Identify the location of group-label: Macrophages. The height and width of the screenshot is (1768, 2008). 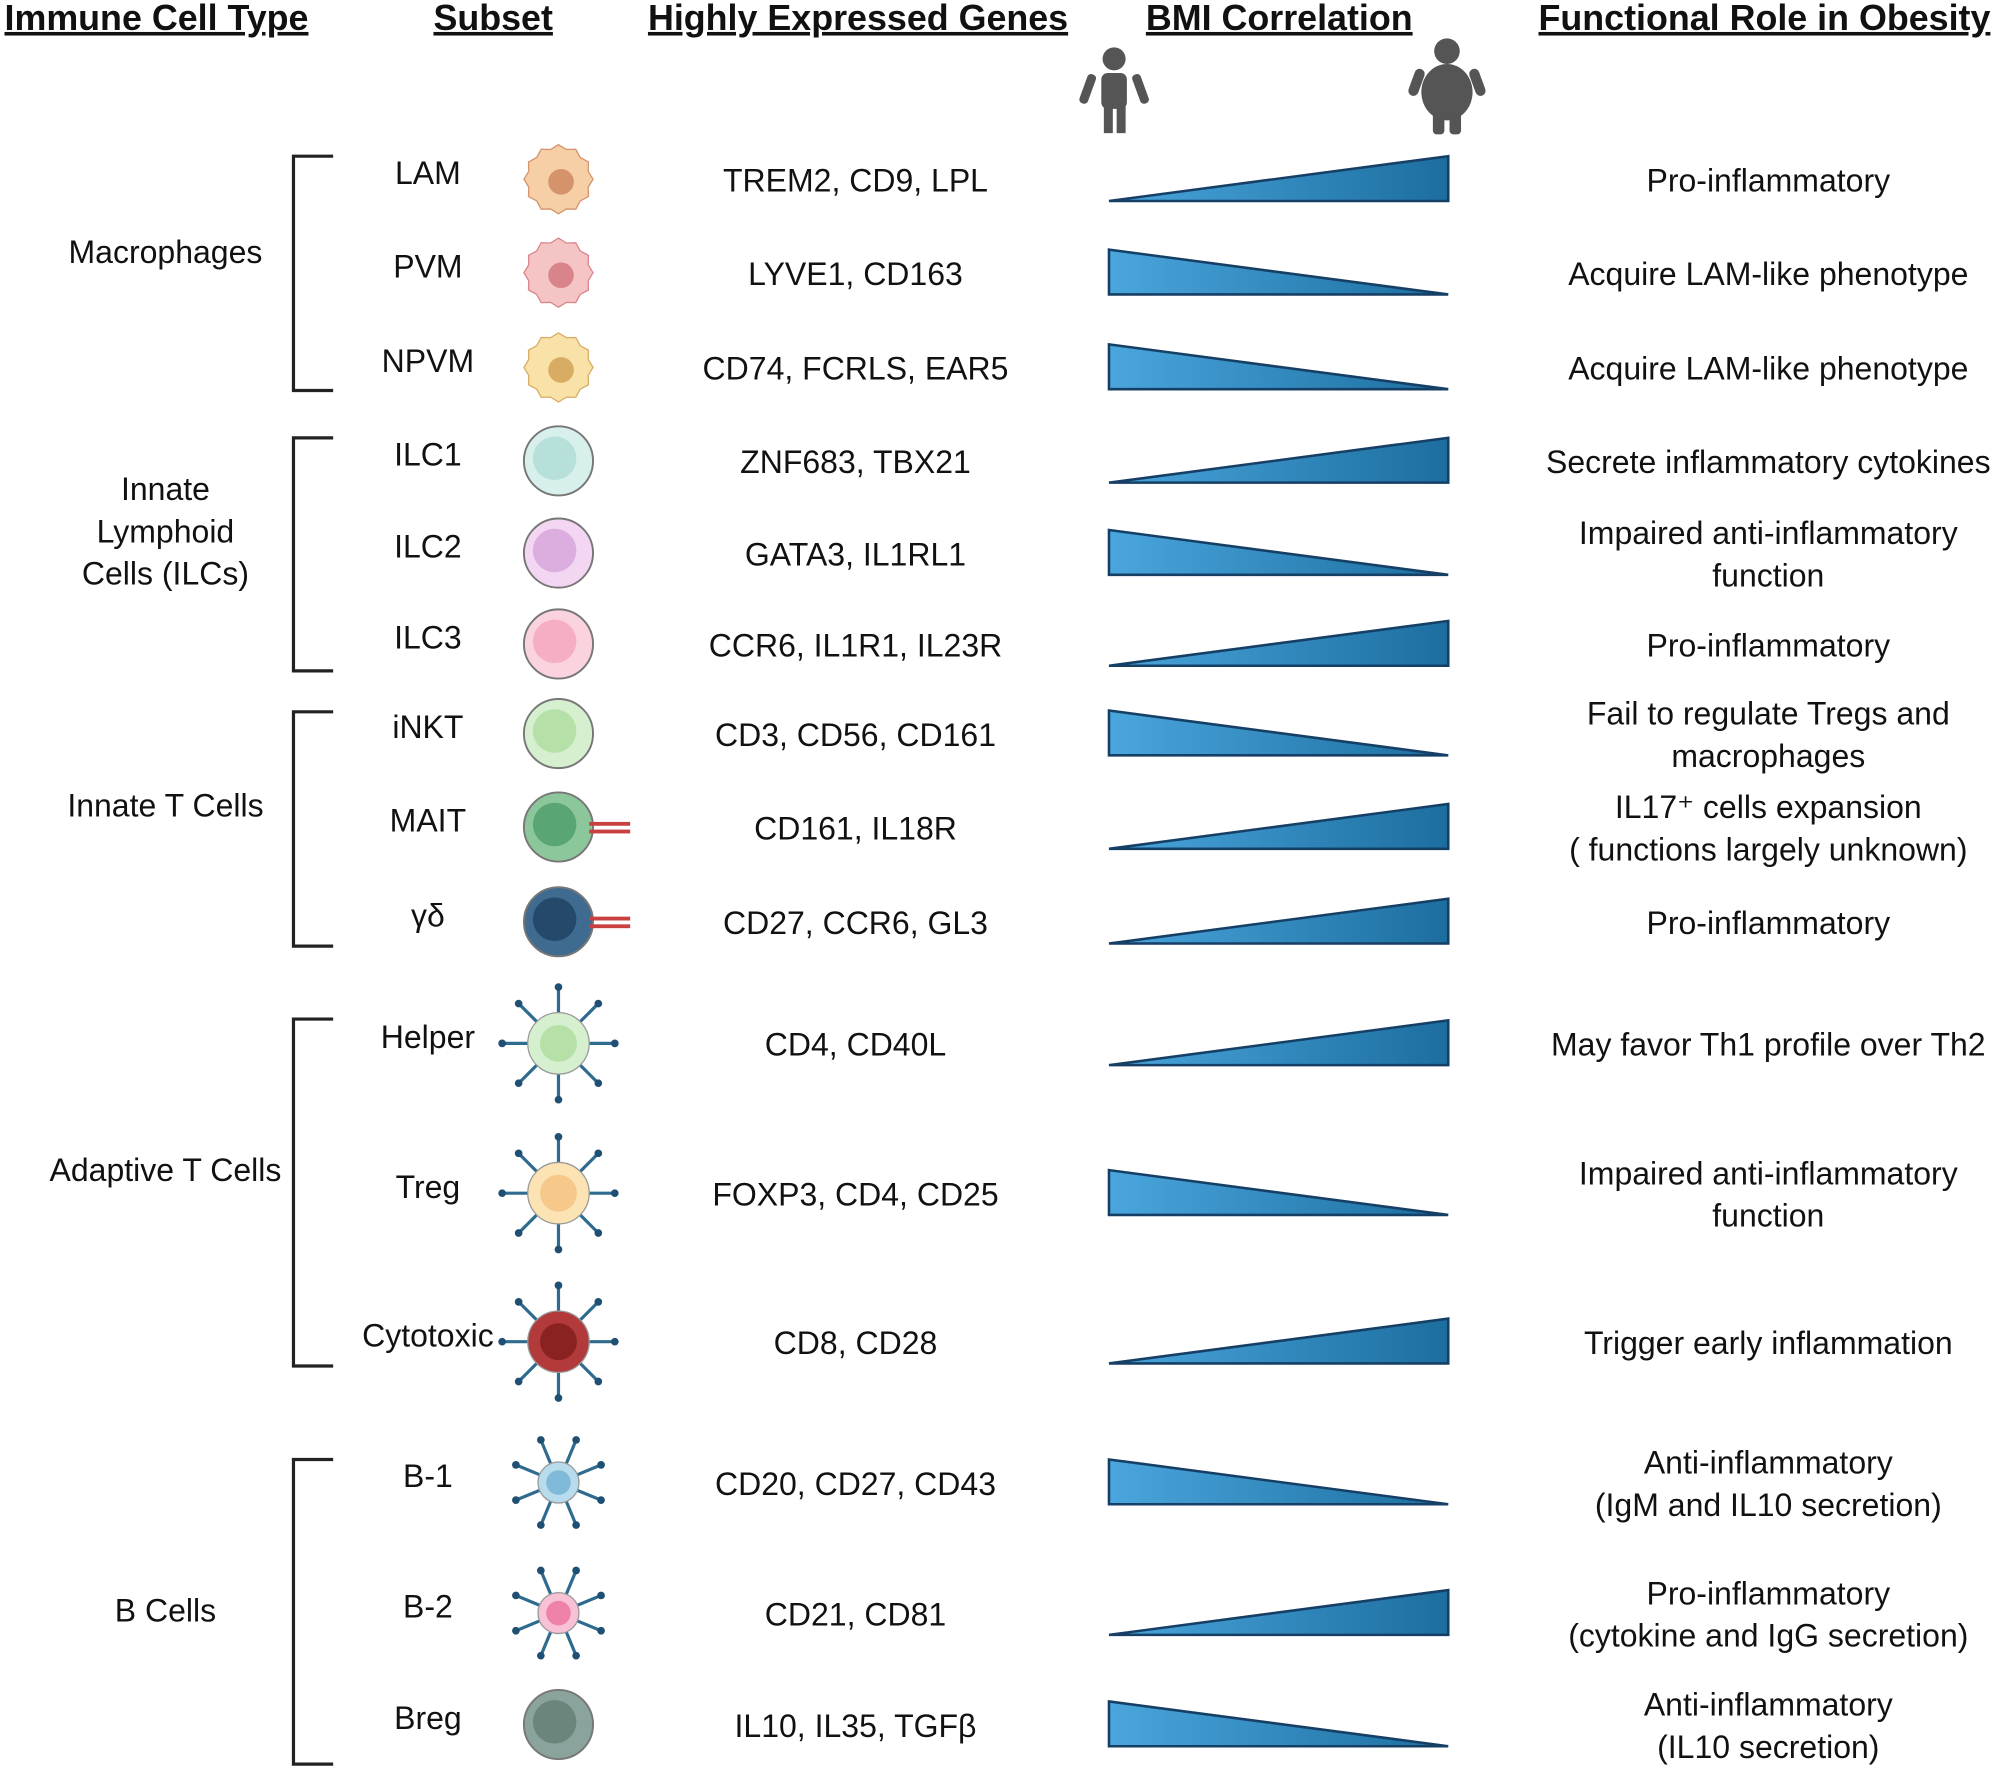
(166, 252).